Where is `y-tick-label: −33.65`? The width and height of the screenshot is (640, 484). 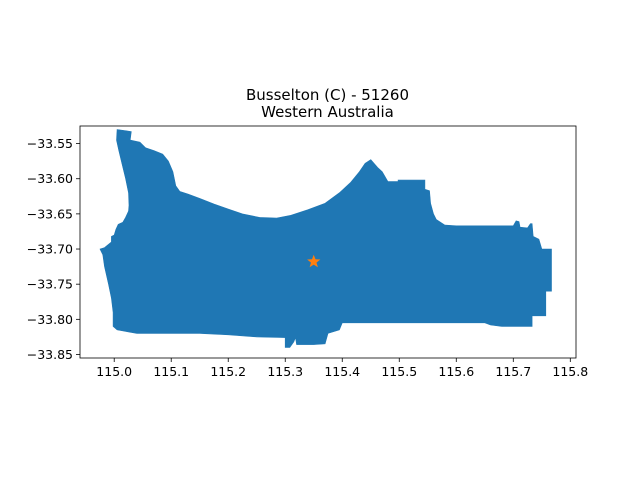 y-tick-label: −33.65 is located at coordinates (50, 213).